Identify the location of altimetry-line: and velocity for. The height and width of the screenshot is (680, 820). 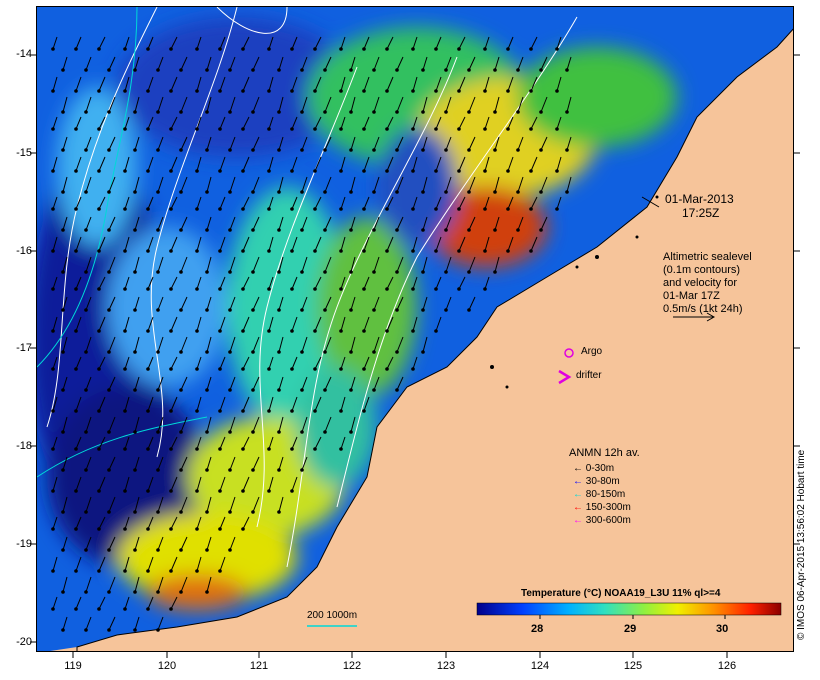
(700, 283).